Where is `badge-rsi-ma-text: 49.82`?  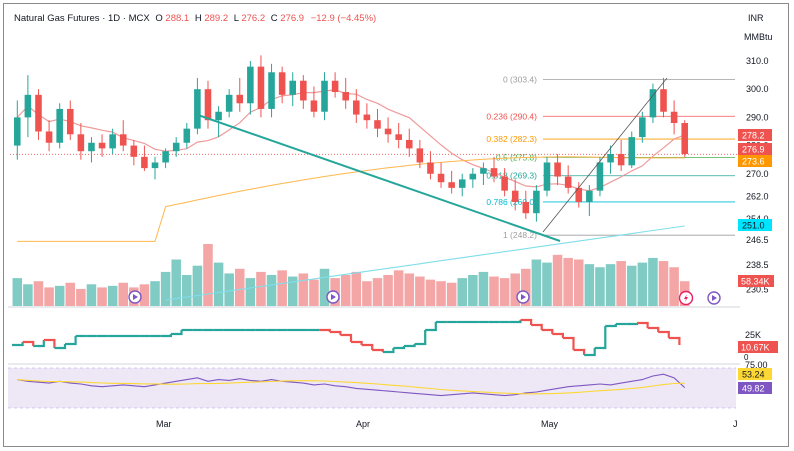 badge-rsi-ma-text: 49.82 is located at coordinates (753, 389).